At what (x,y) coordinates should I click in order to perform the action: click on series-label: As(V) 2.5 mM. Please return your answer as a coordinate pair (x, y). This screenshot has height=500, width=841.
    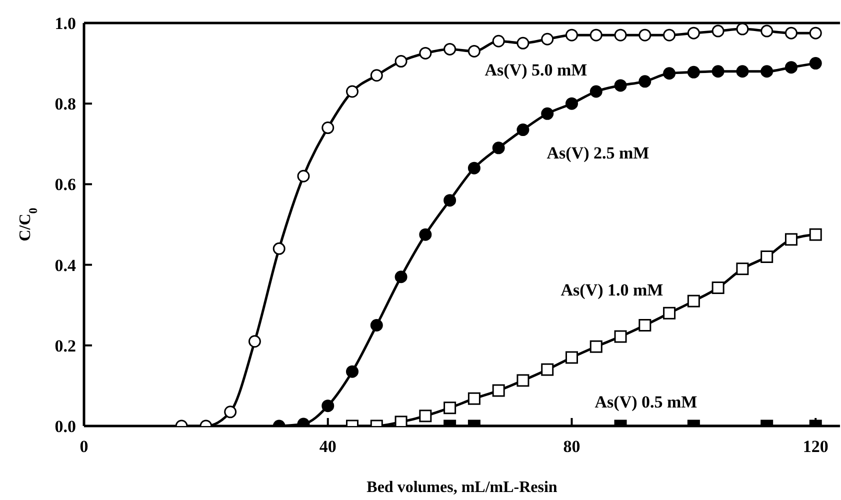
    Looking at the image, I should click on (598, 153).